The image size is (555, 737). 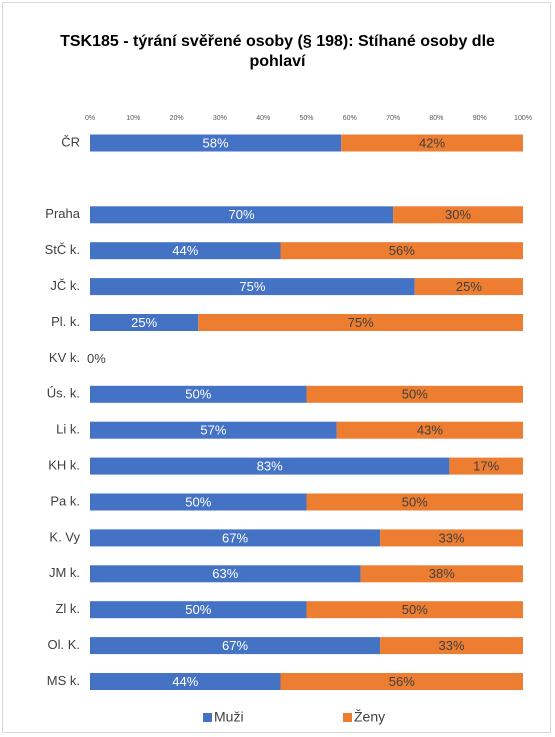 What do you see at coordinates (68, 429) in the screenshot?
I see `y-tick-label: Li k.` at bounding box center [68, 429].